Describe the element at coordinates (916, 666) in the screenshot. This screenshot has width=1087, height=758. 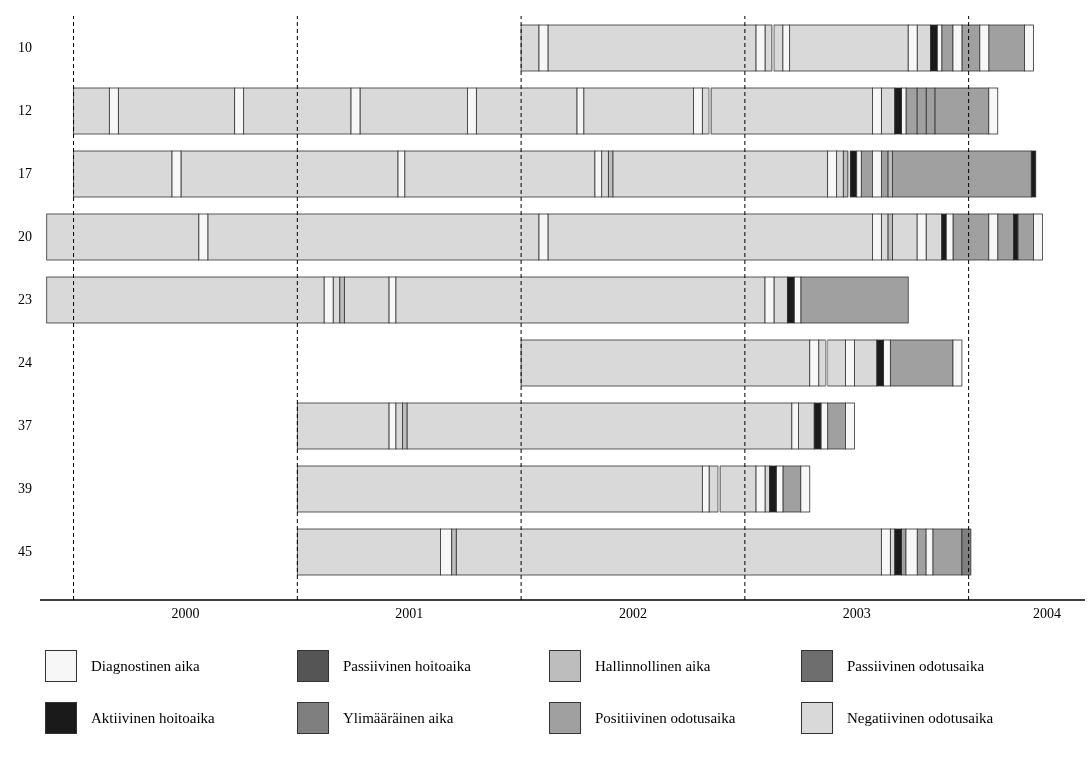
I see `legend-label: Passiivinen odotusaika` at that location.